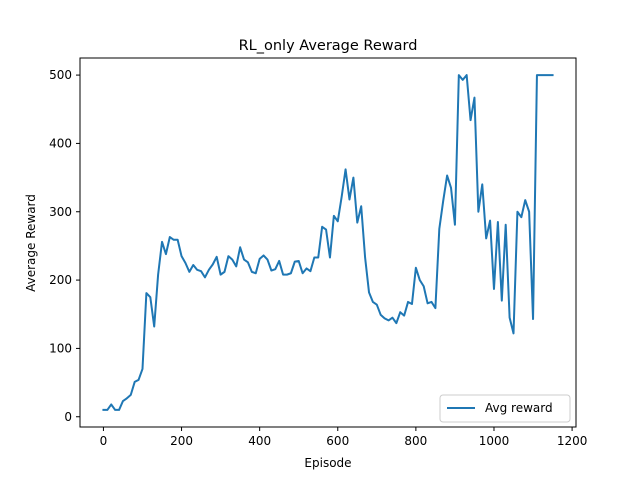 The width and height of the screenshot is (640, 480). Describe the element at coordinates (60, 75) in the screenshot. I see `y-tick-label-500: 500` at that location.